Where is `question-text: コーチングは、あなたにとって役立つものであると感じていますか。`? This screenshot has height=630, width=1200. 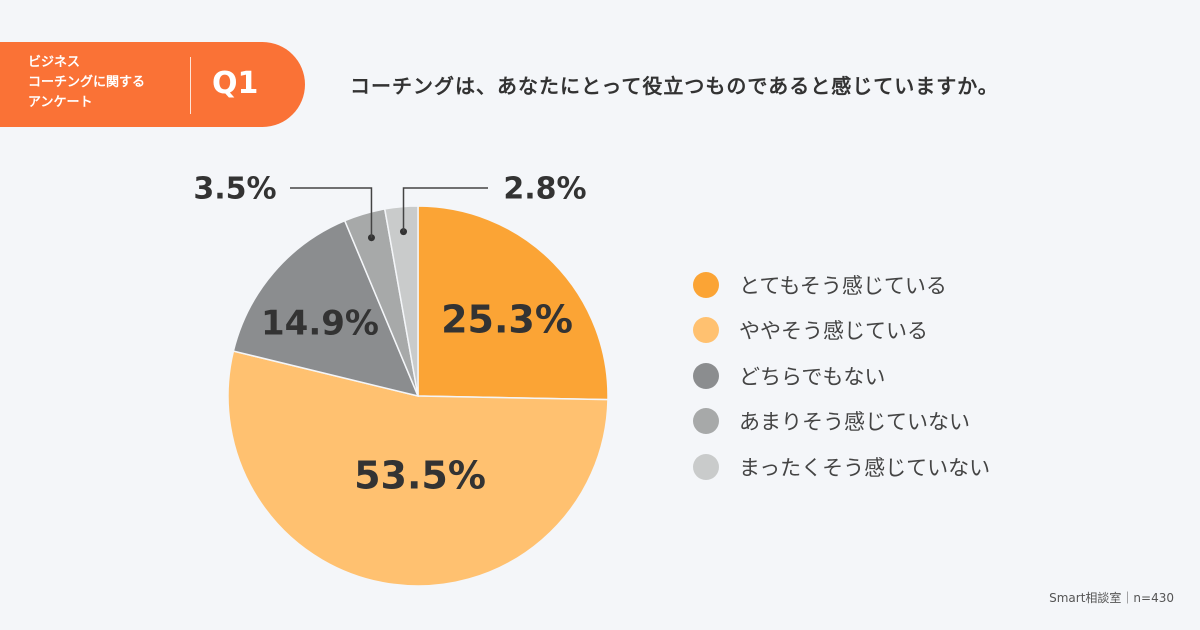
question-text: コーチングは、あなたにとって役立つものであると感じていますか。 is located at coordinates (674, 86).